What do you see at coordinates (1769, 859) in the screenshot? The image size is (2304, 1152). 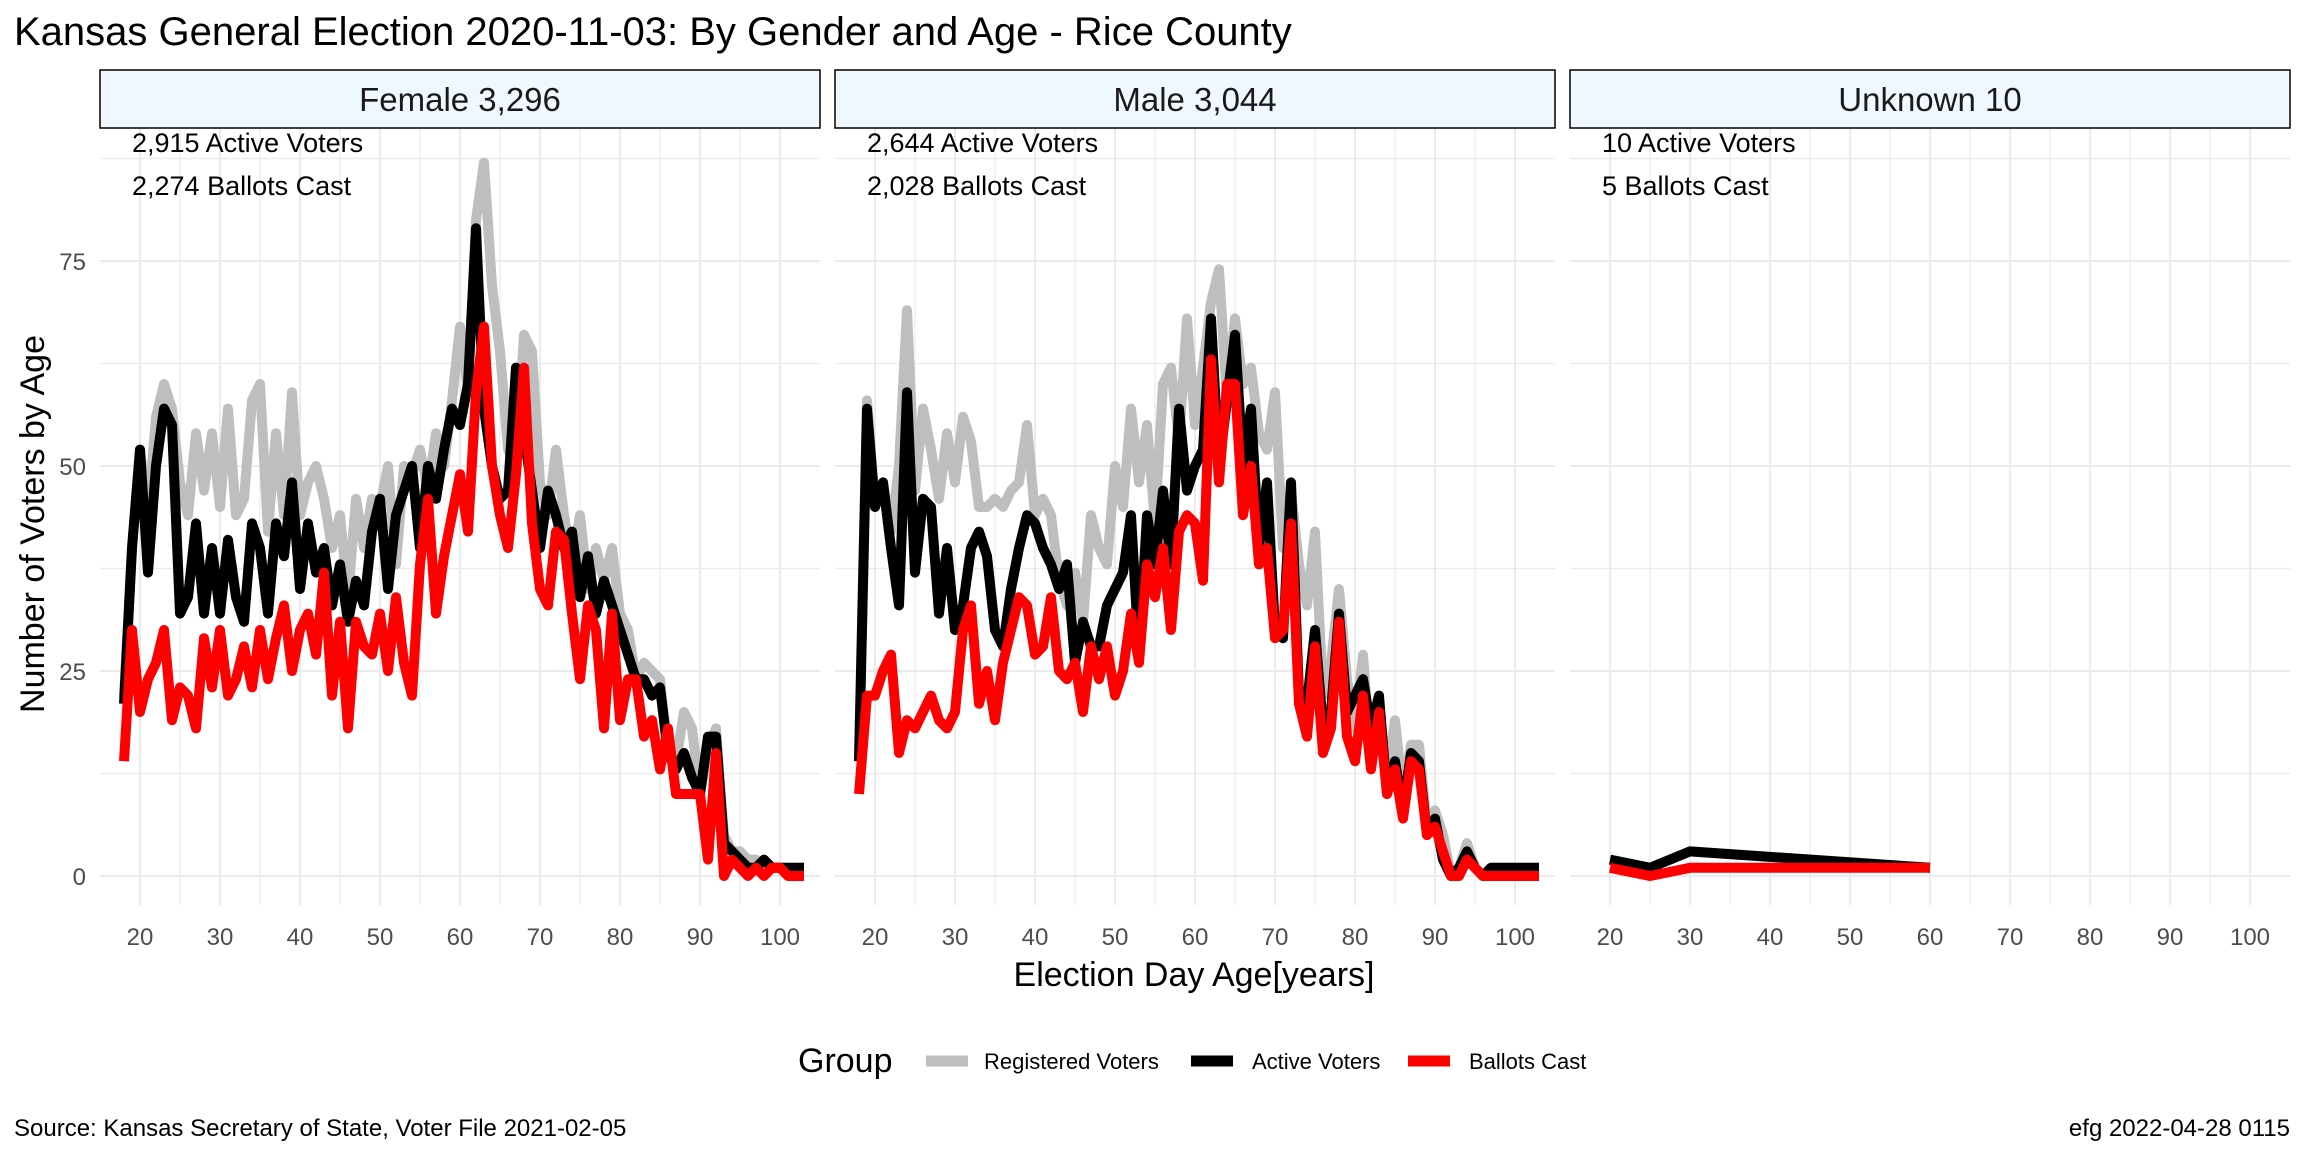 I see `series-line-active-voters` at bounding box center [1769, 859].